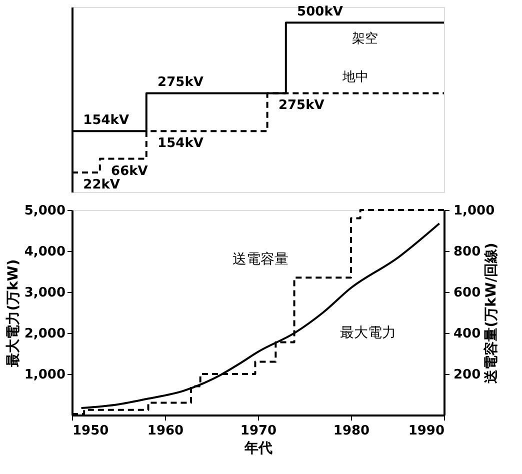  I want to click on y-tick-label: 5,000, so click(45, 211).